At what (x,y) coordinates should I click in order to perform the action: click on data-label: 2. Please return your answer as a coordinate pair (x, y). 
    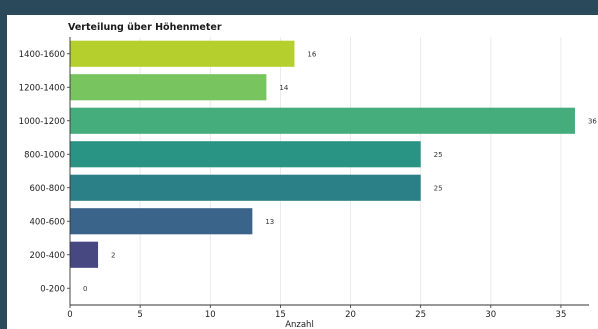
    Looking at the image, I should click on (113, 255).